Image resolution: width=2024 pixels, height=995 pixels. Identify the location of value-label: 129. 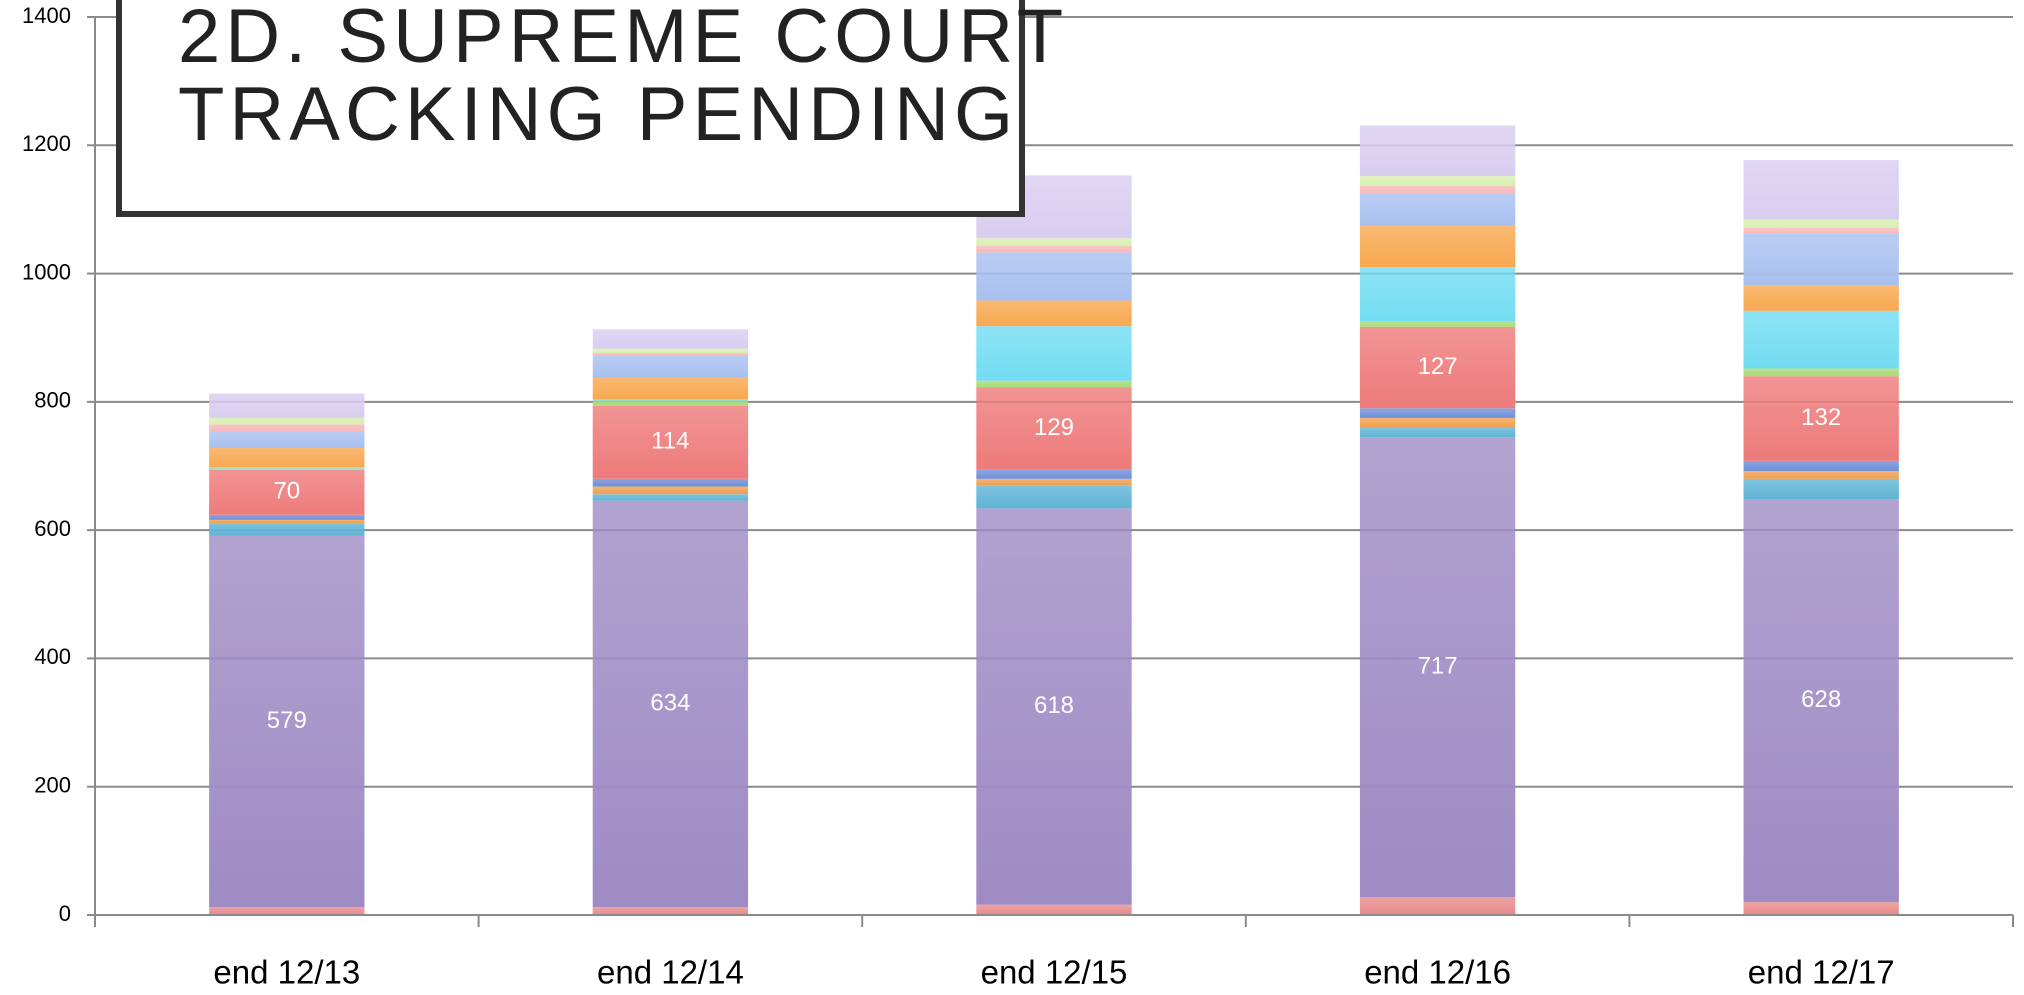
(1054, 427).